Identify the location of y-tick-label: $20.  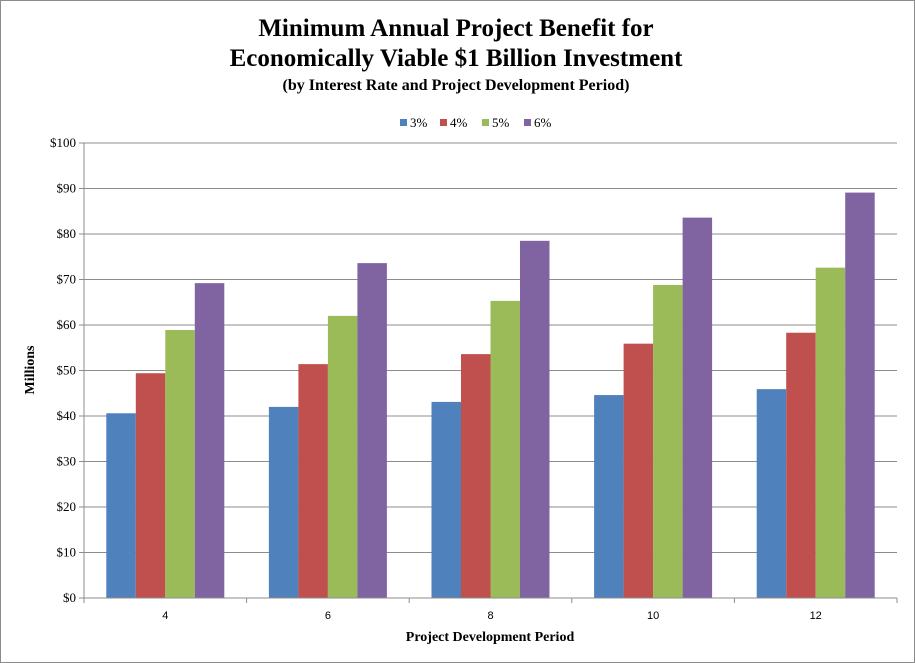
(67, 506).